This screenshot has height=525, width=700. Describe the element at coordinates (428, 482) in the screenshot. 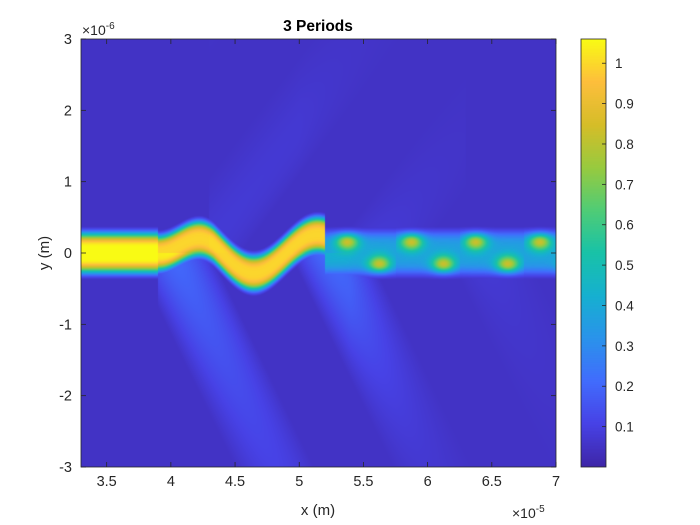

I see `x-tick-label: 6` at that location.